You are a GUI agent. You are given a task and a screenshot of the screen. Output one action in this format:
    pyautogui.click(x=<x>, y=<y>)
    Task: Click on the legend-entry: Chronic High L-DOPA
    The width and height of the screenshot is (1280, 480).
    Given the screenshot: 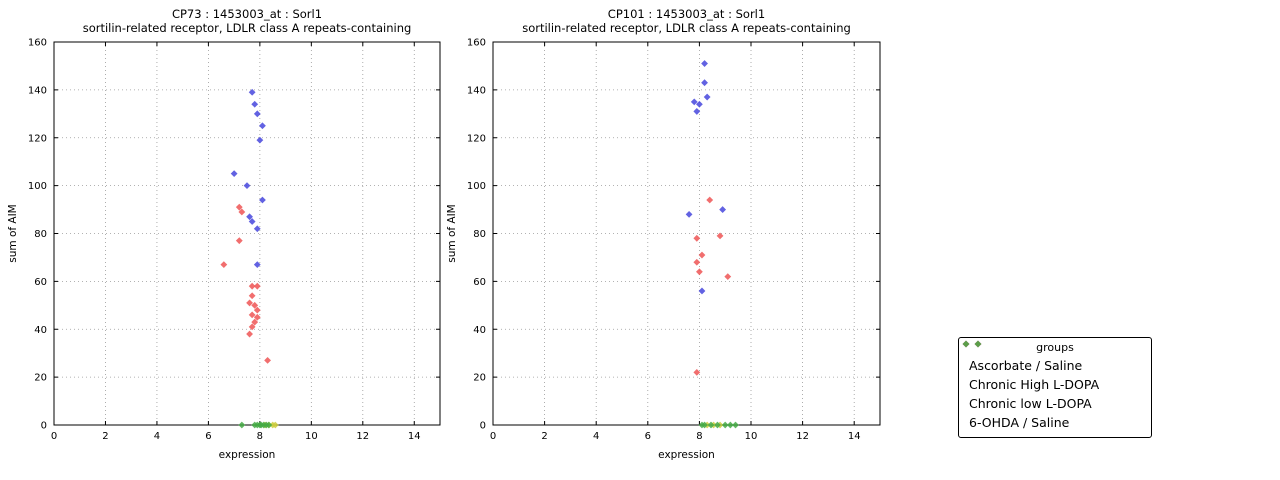 What is the action you would take?
    pyautogui.click(x=1055, y=367)
    